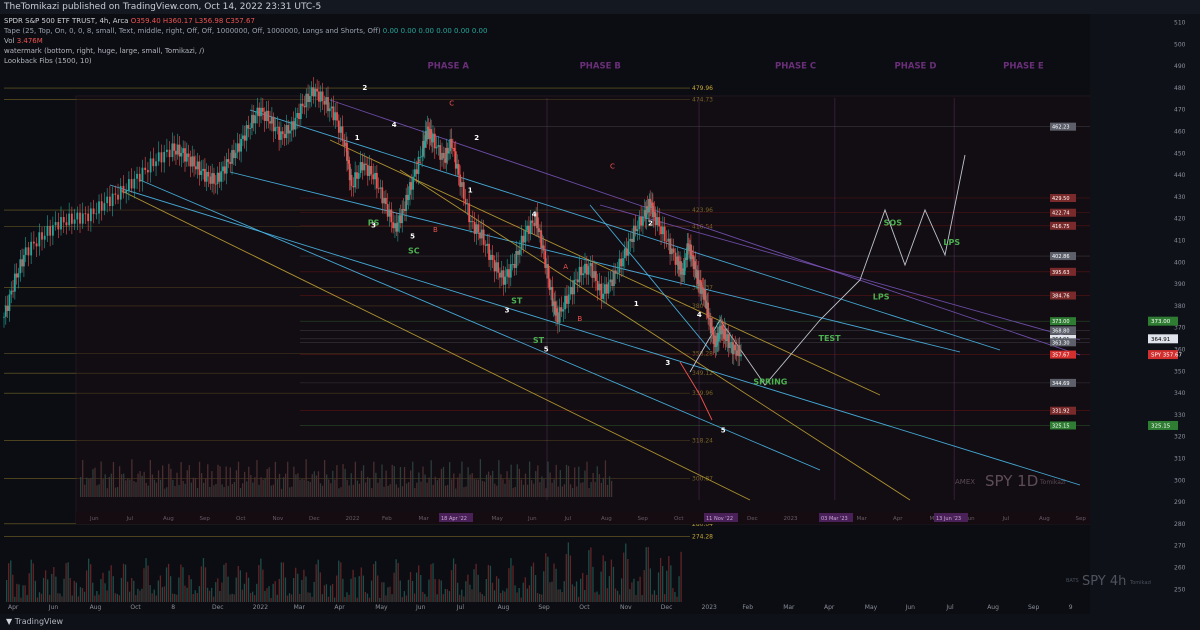 The width and height of the screenshot is (1200, 630). I want to click on vol-value: 3.476M, so click(29, 41).